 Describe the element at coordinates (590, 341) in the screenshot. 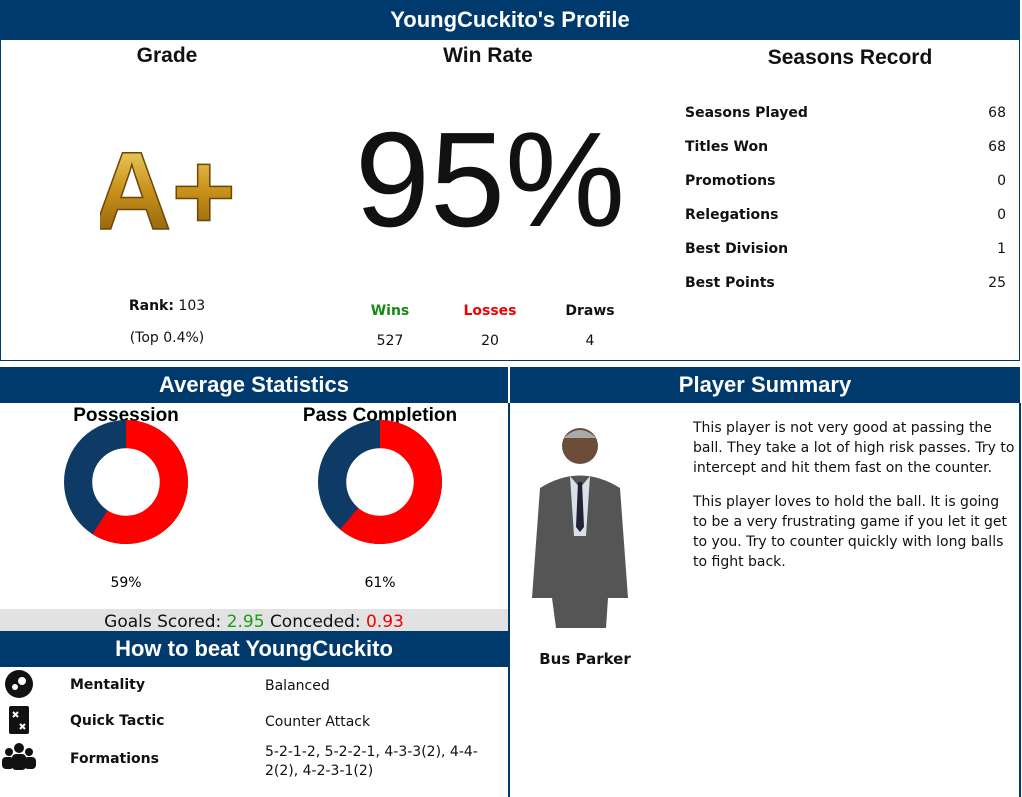

I see `result-value: 4` at that location.